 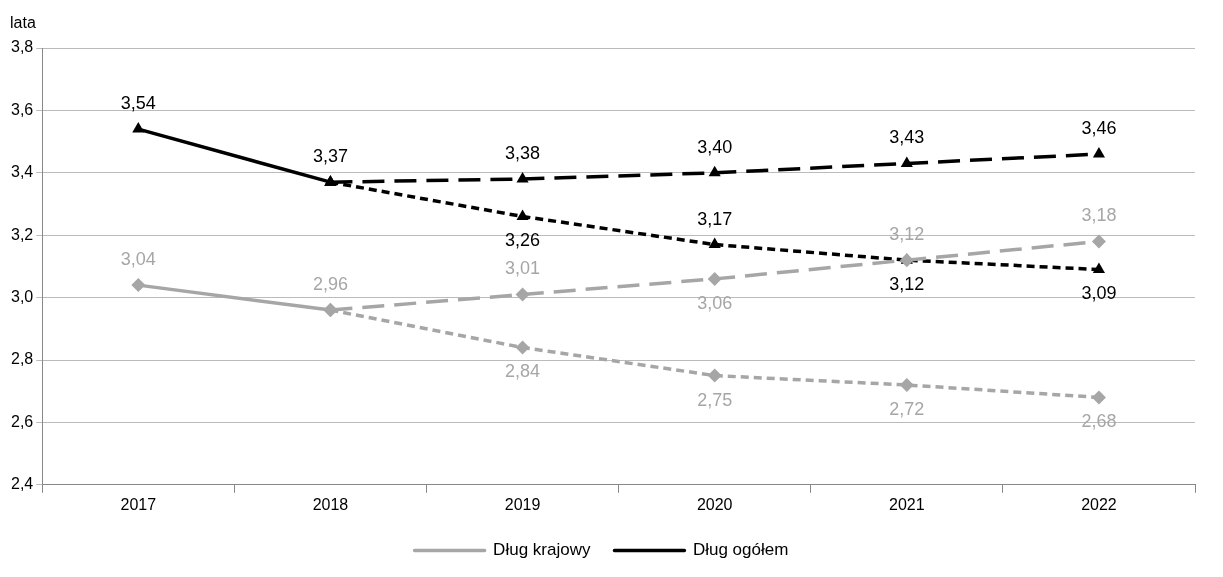 I want to click on x-tick-label: 2019, so click(x=522, y=504).